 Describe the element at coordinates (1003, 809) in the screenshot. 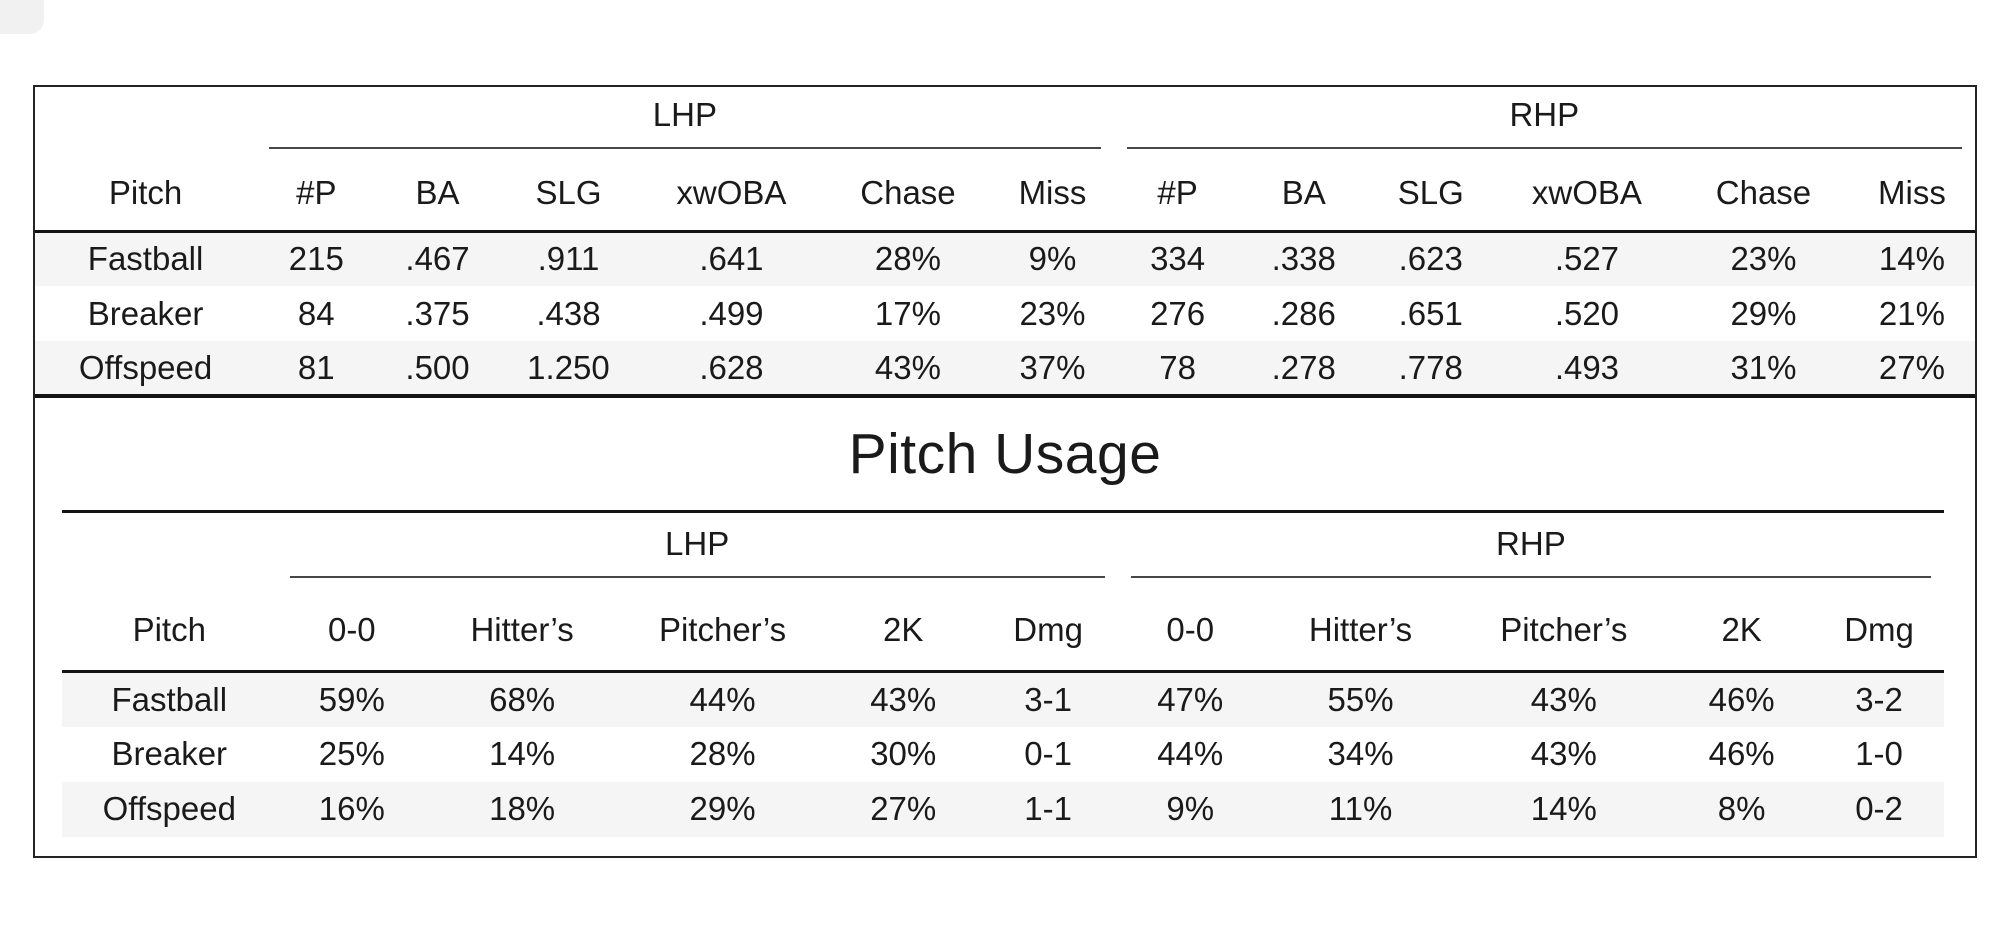

I see `table-row: Offspeed 16% 18% 29% 27% 1-1 9% 11% 14% 8% 0-2` at that location.